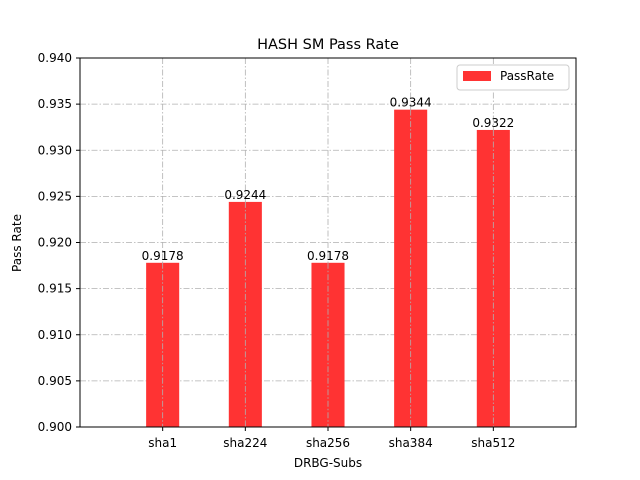 The width and height of the screenshot is (640, 480). I want to click on data-label-sha256: 0.9178, so click(328, 256).